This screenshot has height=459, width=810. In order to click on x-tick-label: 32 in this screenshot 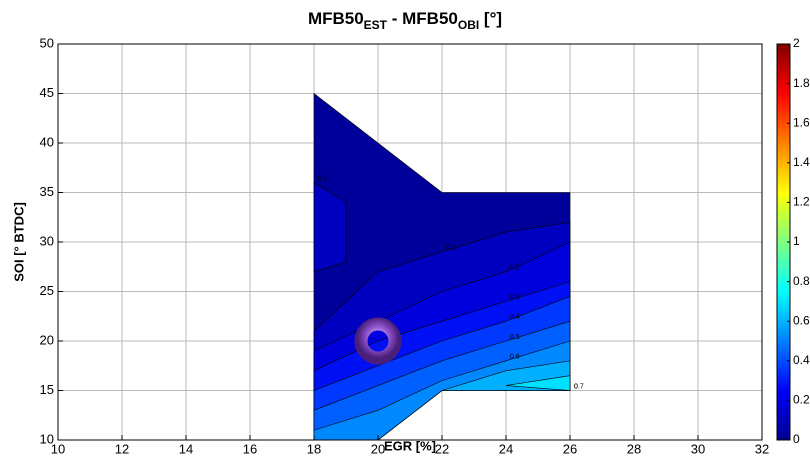, I will do `click(762, 448)`.